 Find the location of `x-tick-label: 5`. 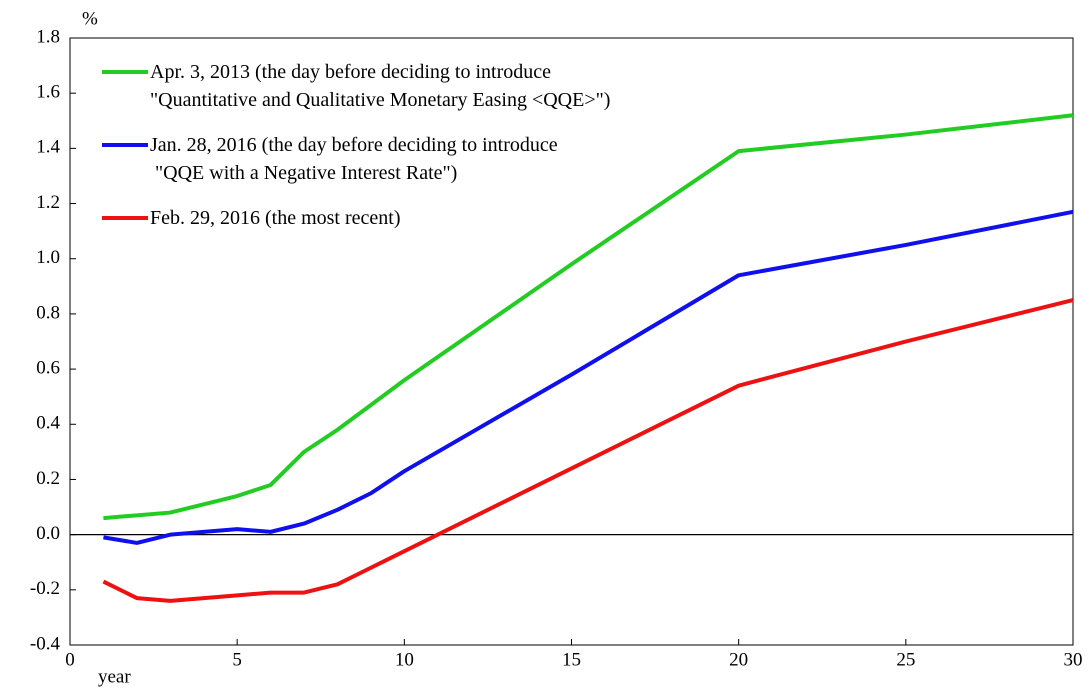

x-tick-label: 5 is located at coordinates (237, 659).